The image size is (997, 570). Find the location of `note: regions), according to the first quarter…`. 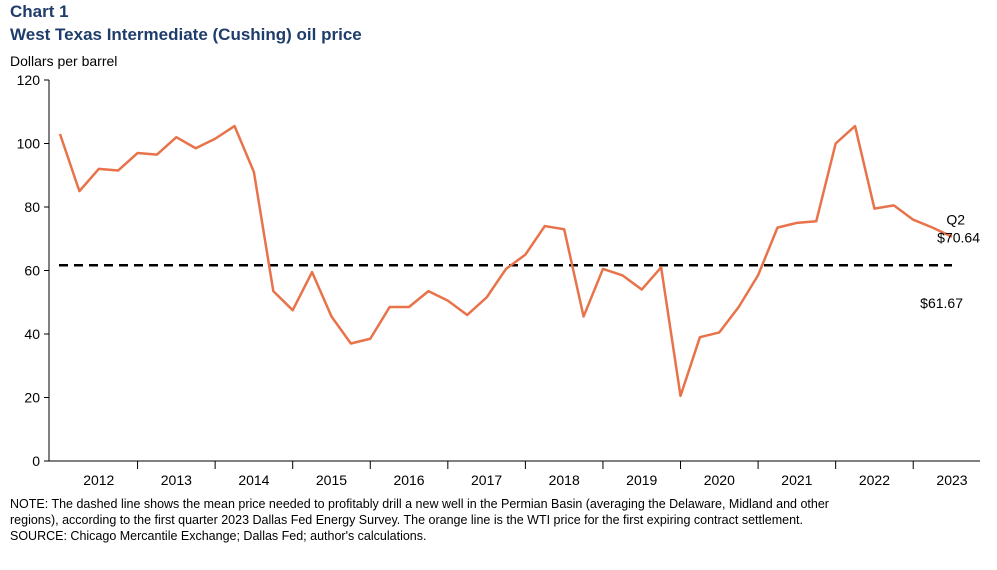

note: regions), according to the first quarter… is located at coordinates (406, 520).